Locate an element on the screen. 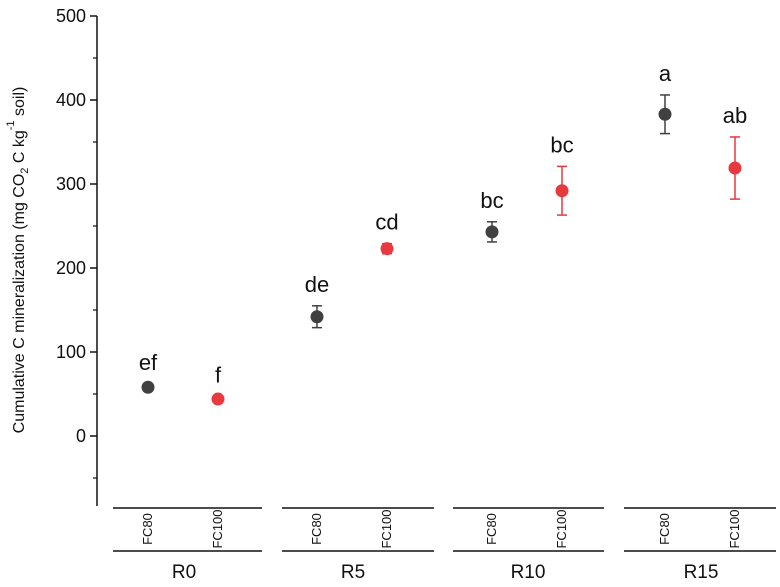  significance-letter: a is located at coordinates (665, 73).